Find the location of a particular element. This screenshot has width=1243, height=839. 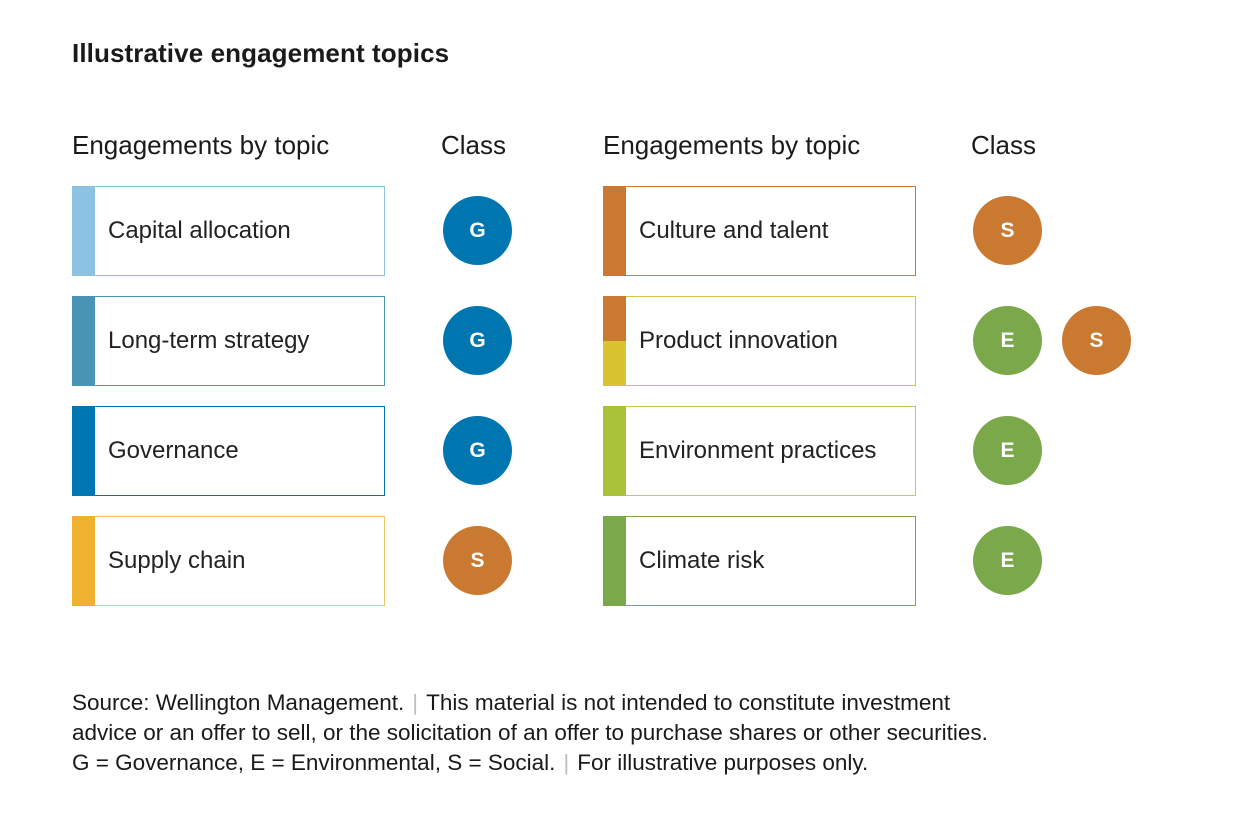

topic-label: Culture and talent is located at coordinates (734, 230).